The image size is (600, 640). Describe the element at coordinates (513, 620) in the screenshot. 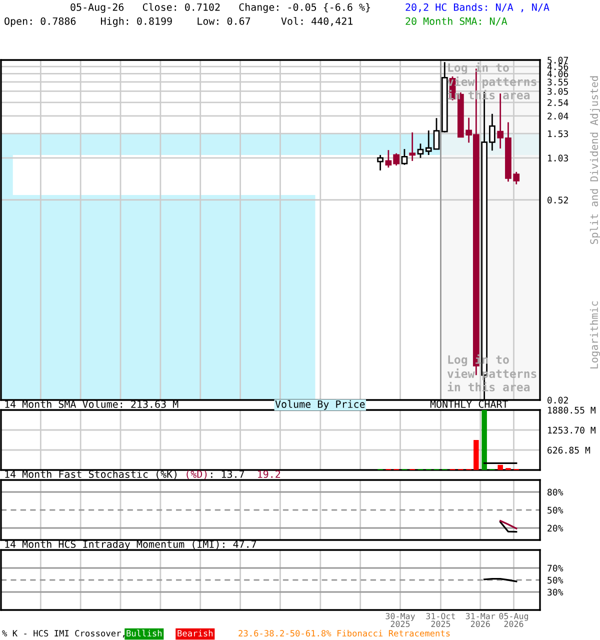

I see `x-tick-label: 05-Aug 2026` at that location.